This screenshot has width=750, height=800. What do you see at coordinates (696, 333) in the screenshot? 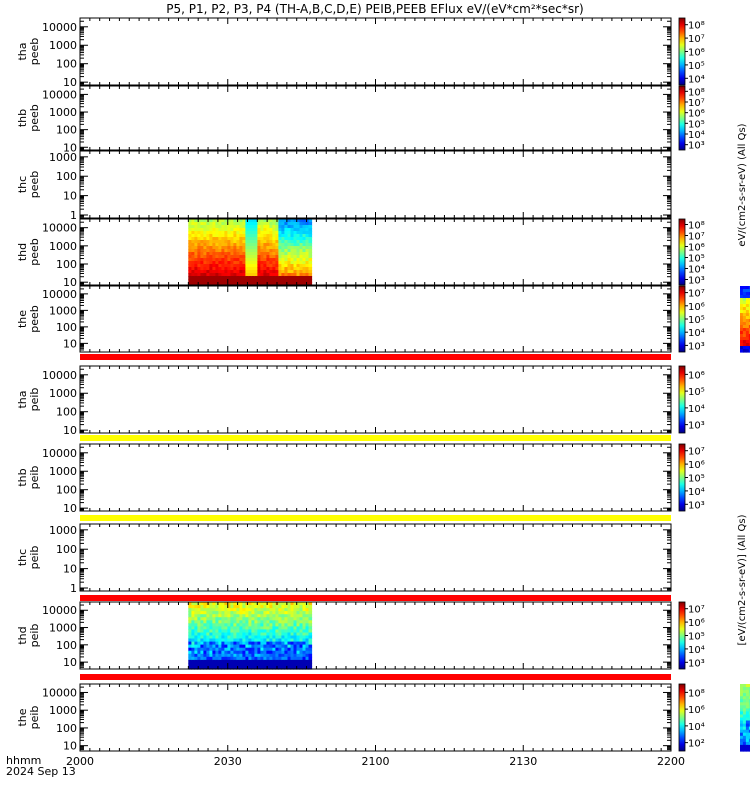
I see `colorbar-tick-label: 10⁴` at bounding box center [696, 333].